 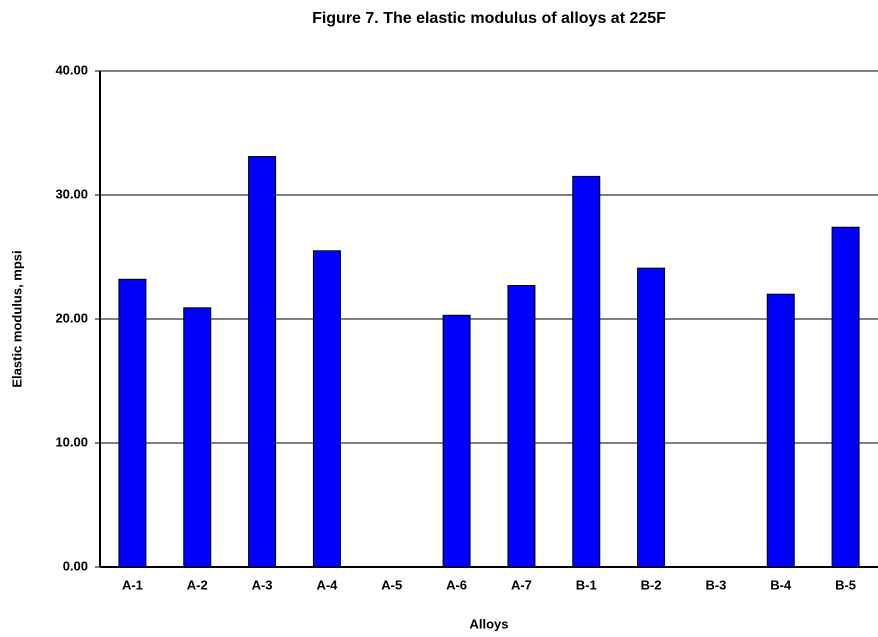 I want to click on x-tick-label: A-7, so click(x=521, y=584).